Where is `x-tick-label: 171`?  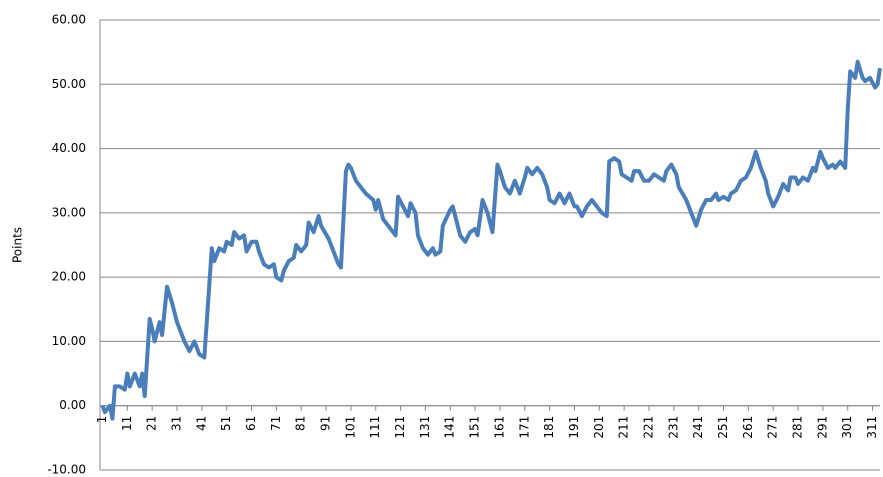
x-tick-label: 171 is located at coordinates (524, 427).